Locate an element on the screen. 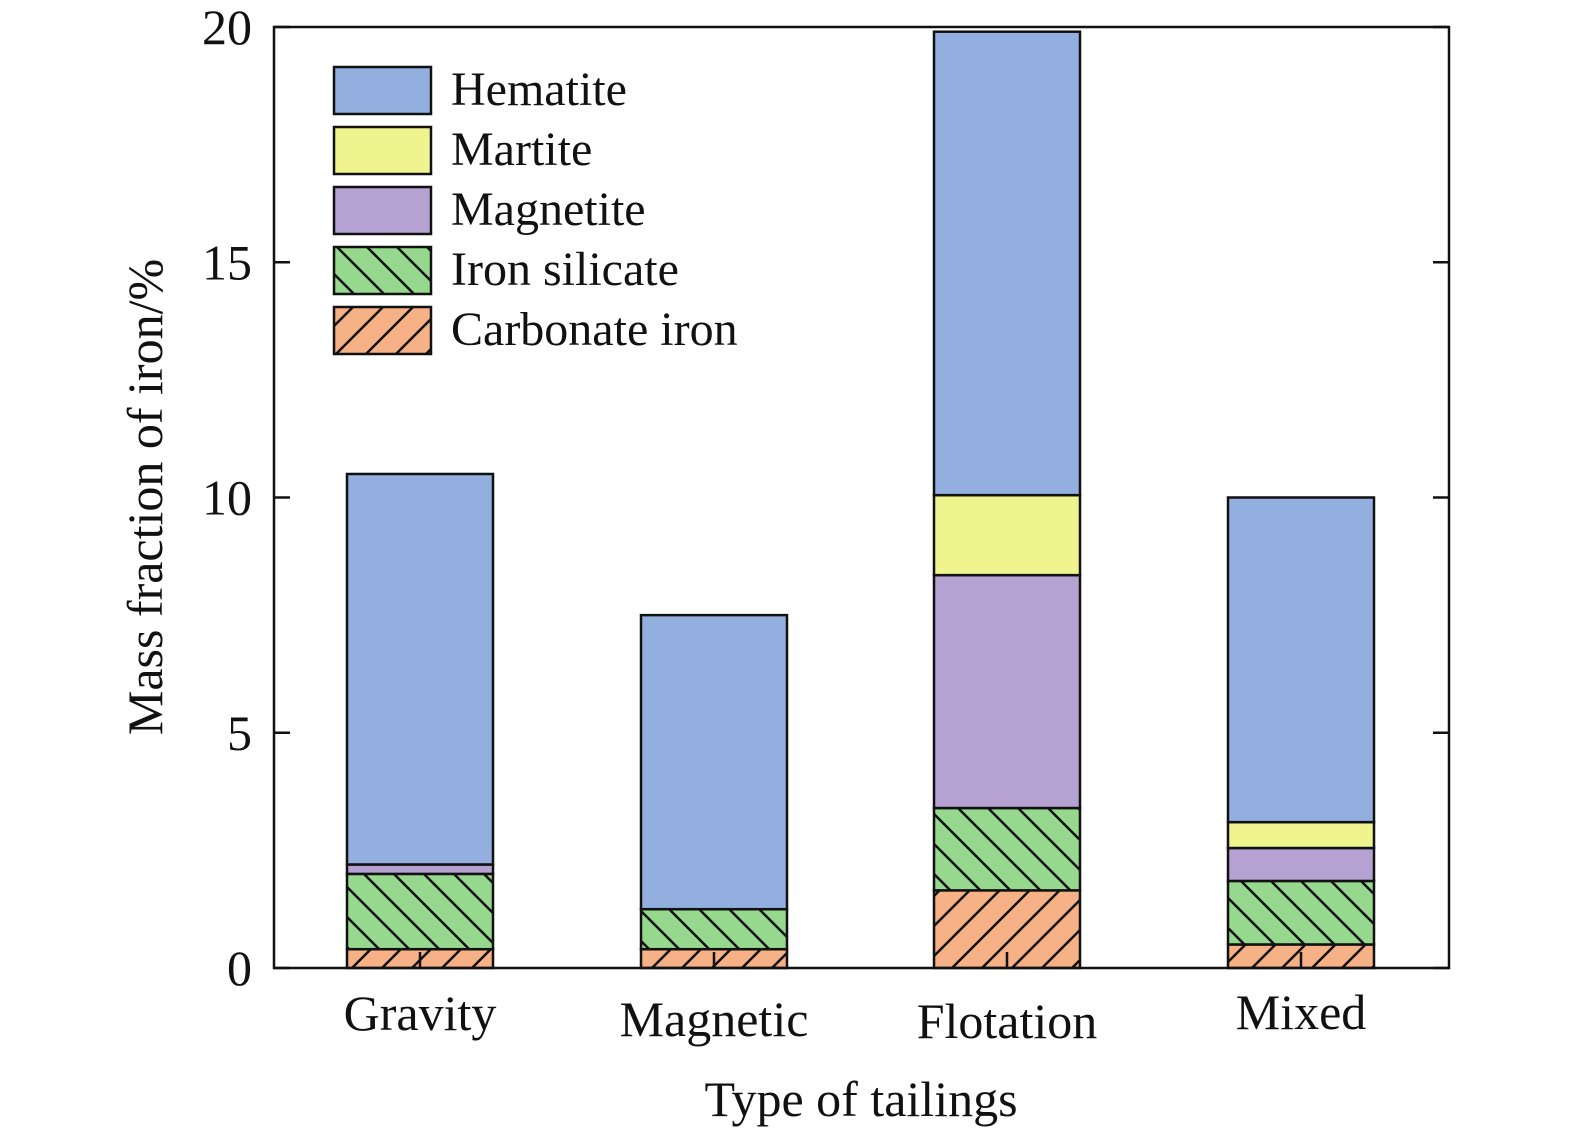 This screenshot has width=1575, height=1138. bar-segment-flotation-iron-silicate is located at coordinates (1007, 849).